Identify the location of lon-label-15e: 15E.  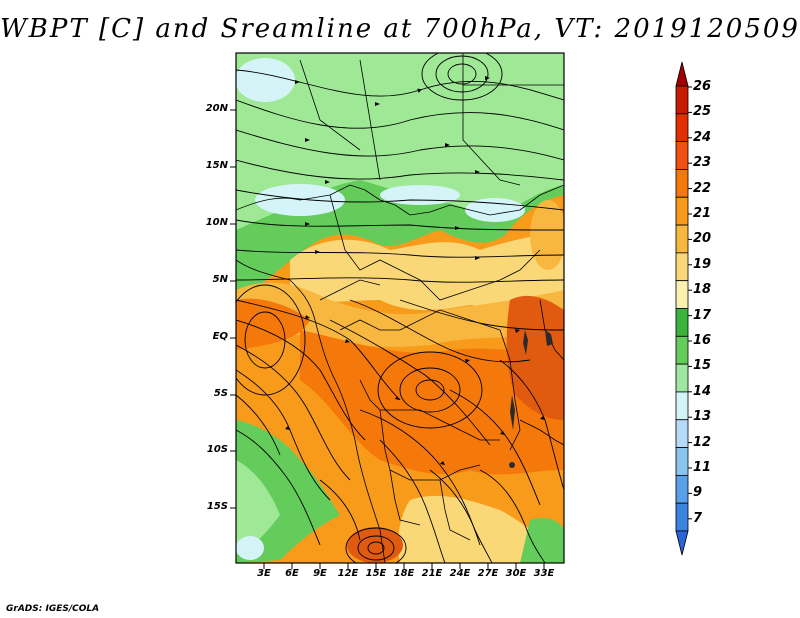
(376, 573).